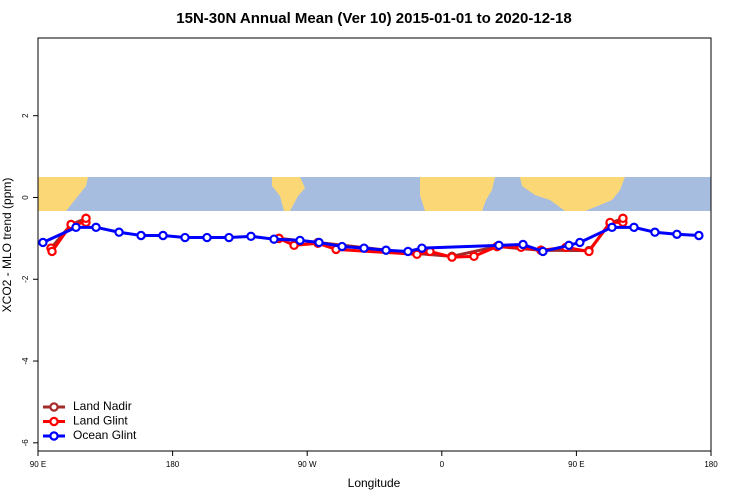  I want to click on x-tick-label: 90 W, so click(307, 464).